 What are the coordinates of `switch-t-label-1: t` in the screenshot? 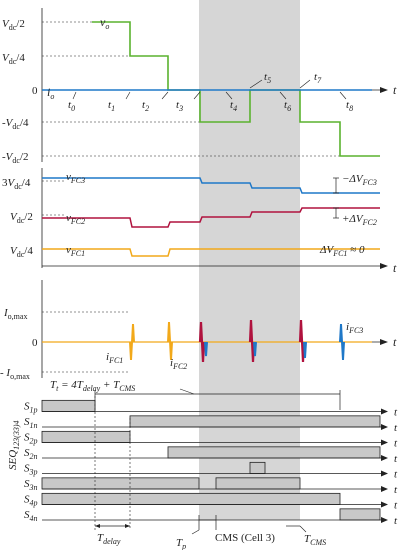 It's located at (396, 428).